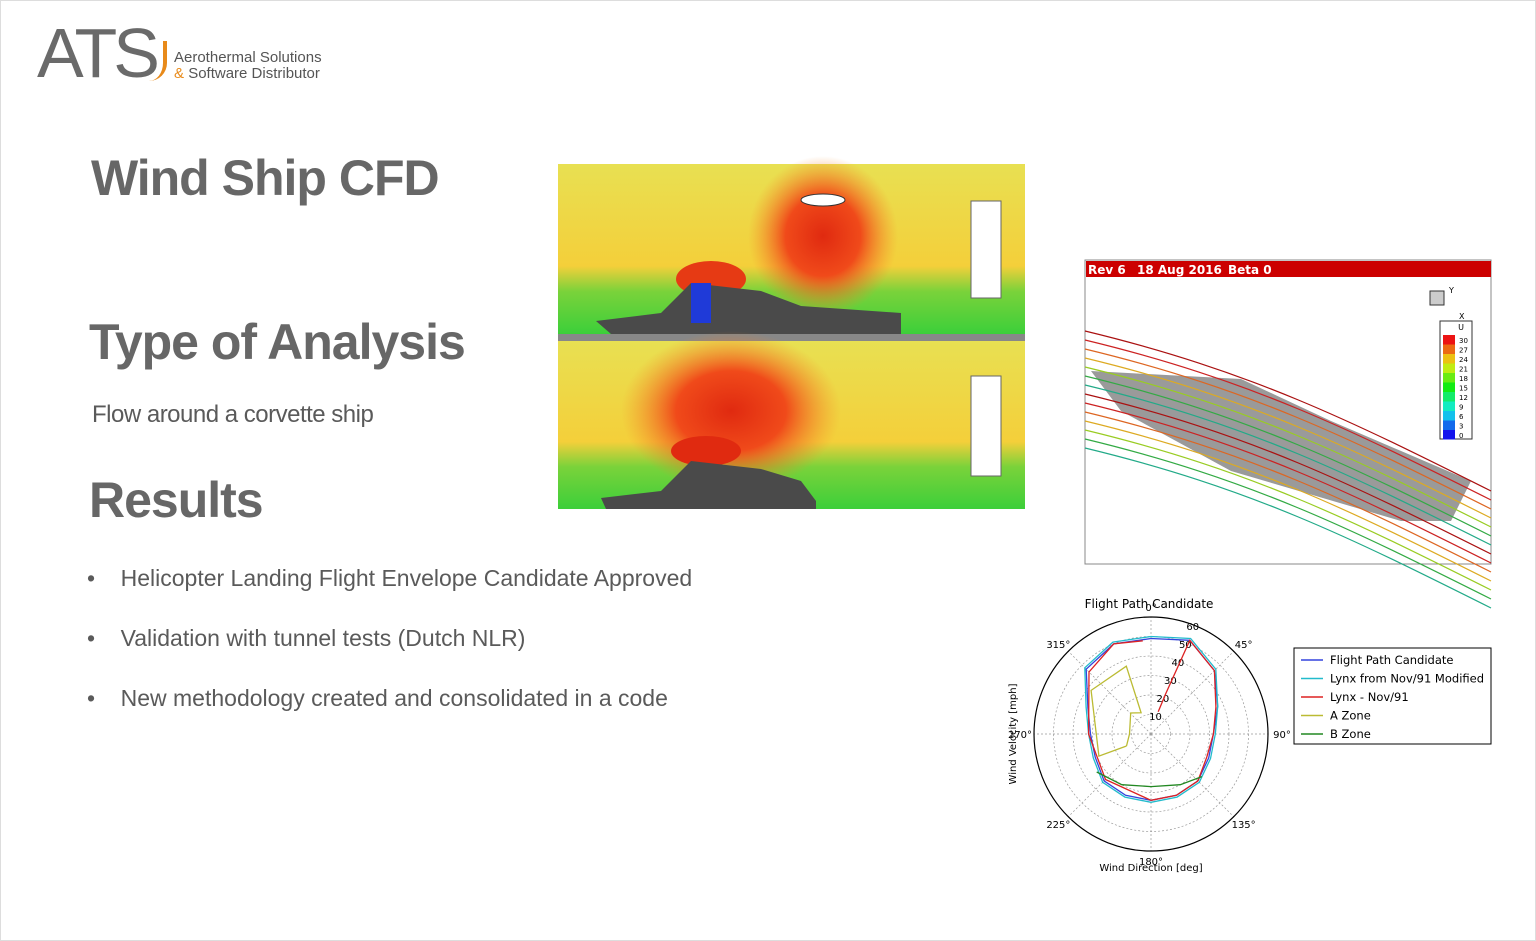  What do you see at coordinates (1058, 645) in the screenshot?
I see `theta-tick-label: 315°` at bounding box center [1058, 645].